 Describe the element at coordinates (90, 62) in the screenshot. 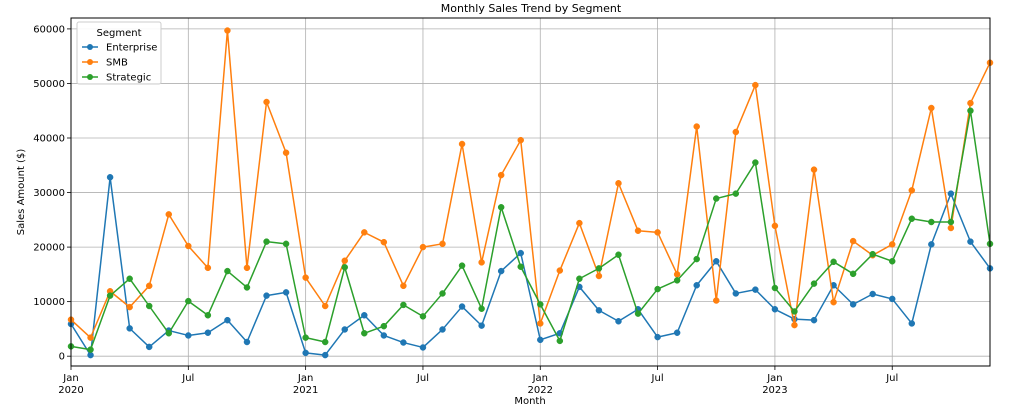

I see `legend-swatch-marker-smb` at that location.